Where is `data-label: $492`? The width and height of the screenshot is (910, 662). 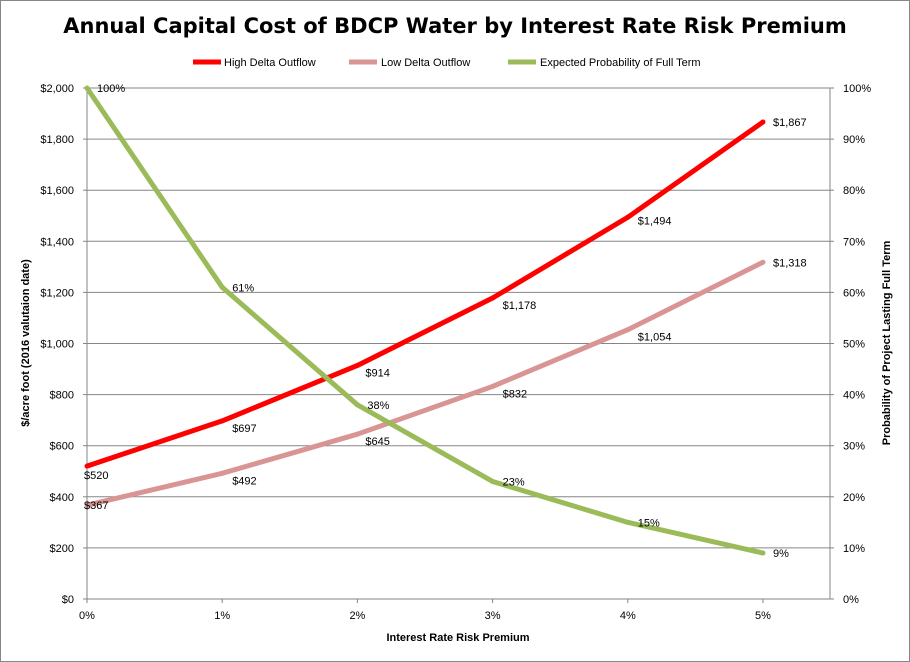 data-label: $492 is located at coordinates (244, 481).